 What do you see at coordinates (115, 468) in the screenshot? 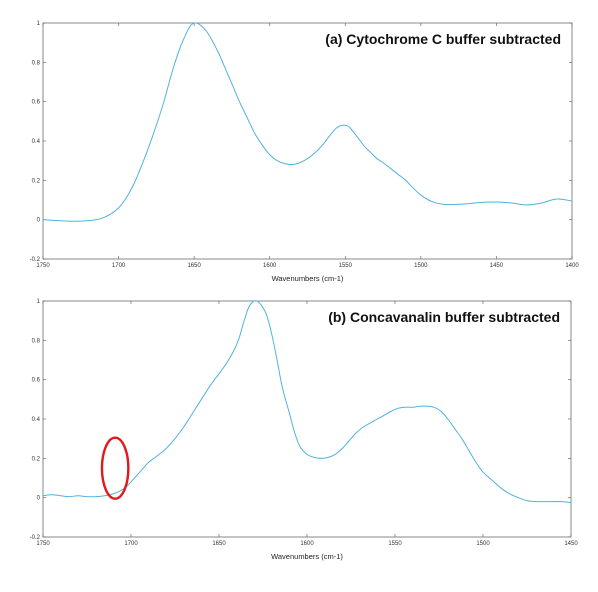
I see `highlight-circle` at bounding box center [115, 468].